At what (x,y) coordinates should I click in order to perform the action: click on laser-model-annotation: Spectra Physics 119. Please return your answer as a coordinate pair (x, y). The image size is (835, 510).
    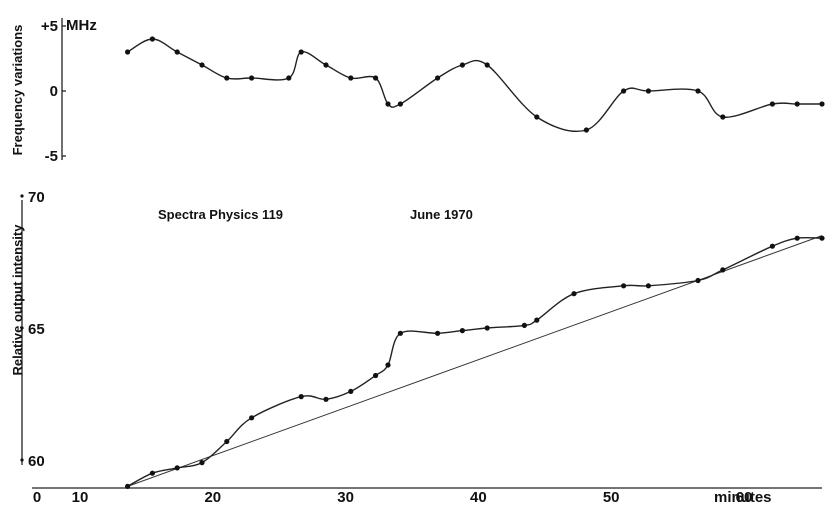
    Looking at the image, I should click on (220, 214).